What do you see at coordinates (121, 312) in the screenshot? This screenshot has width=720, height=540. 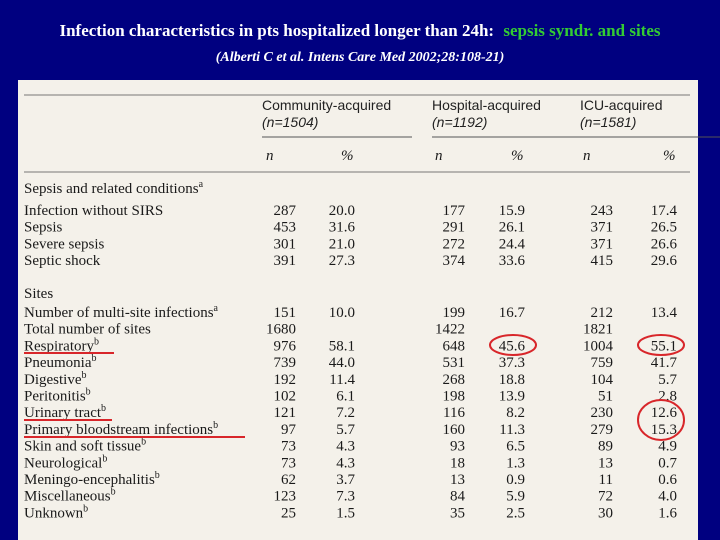 I see `row-label: Number of multi-site infectionsa` at bounding box center [121, 312].